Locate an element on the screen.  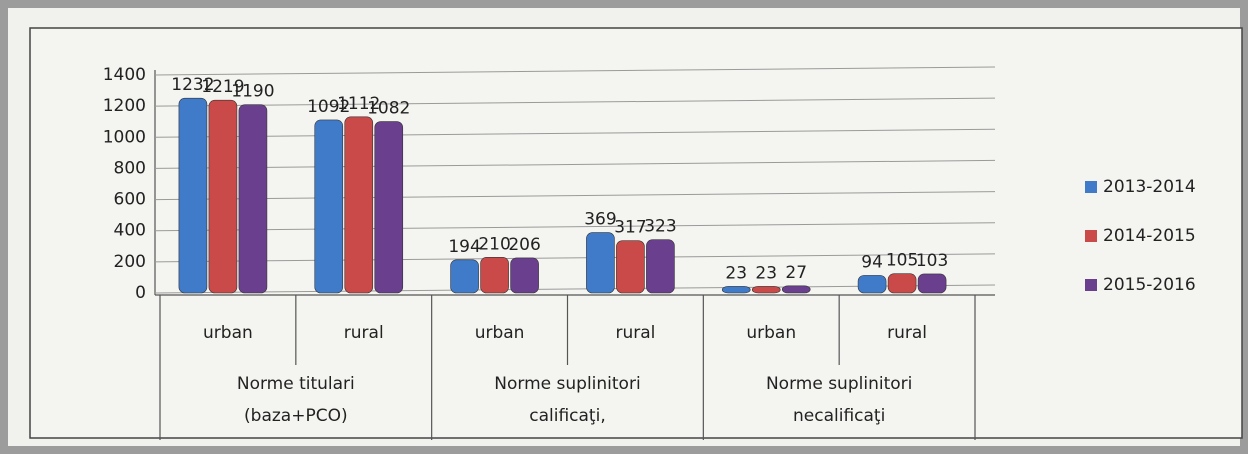
y-tick-label: 1000 is located at coordinates (124, 137).